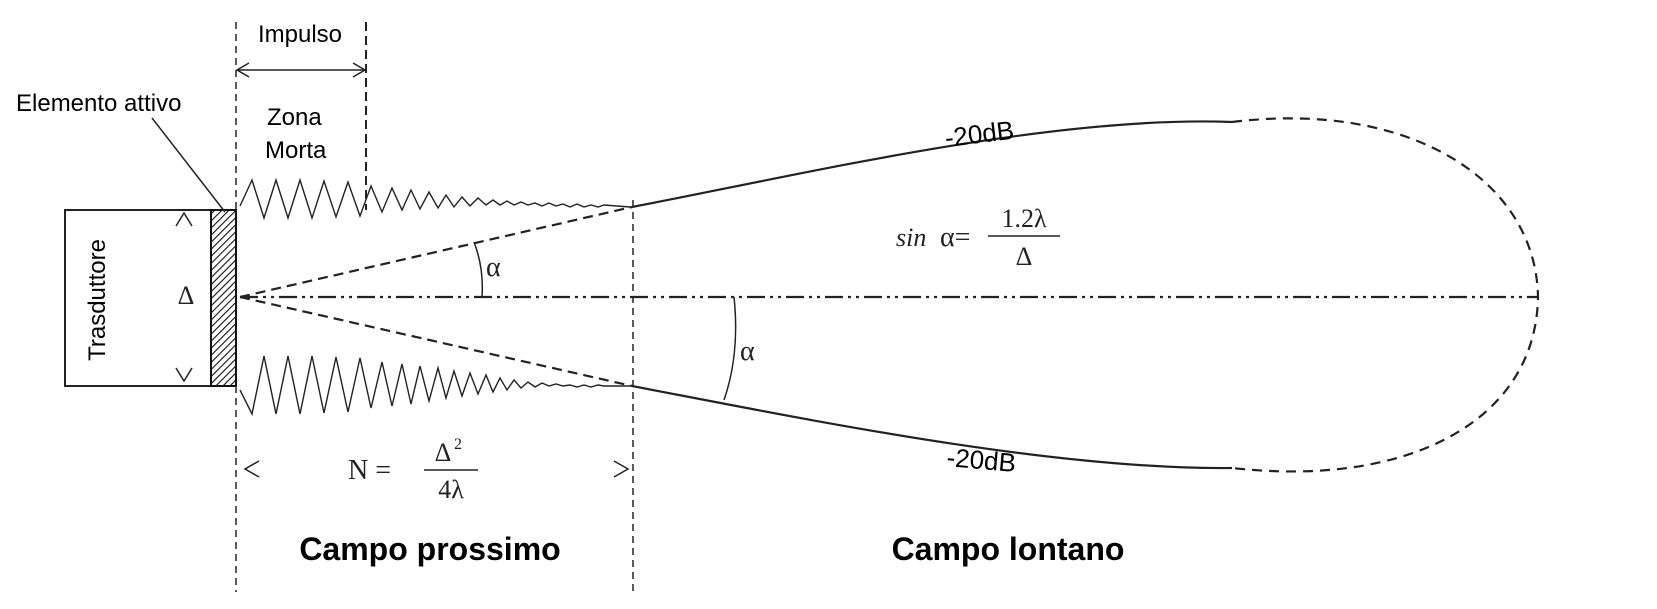 This screenshot has height=609, width=1657. I want to click on dead-zone-label-line1: Zona, so click(294, 117).